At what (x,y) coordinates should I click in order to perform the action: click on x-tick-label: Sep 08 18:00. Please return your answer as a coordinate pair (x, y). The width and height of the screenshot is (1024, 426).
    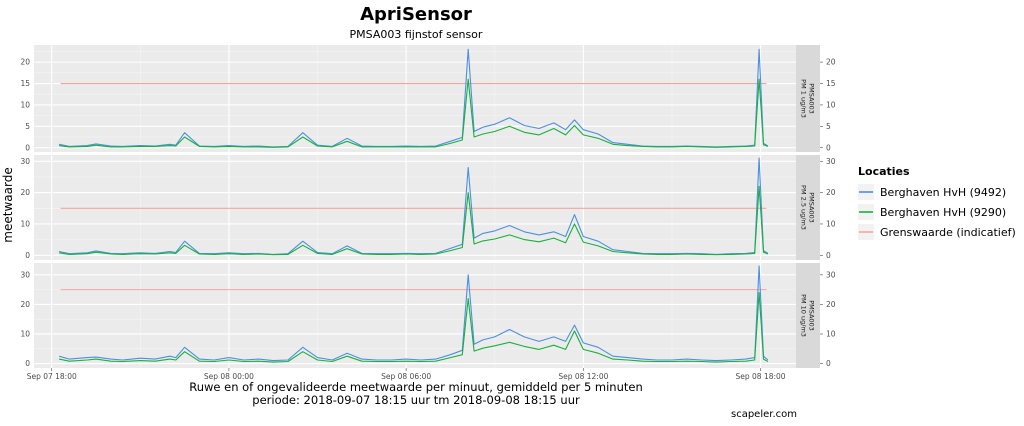
    Looking at the image, I should click on (761, 376).